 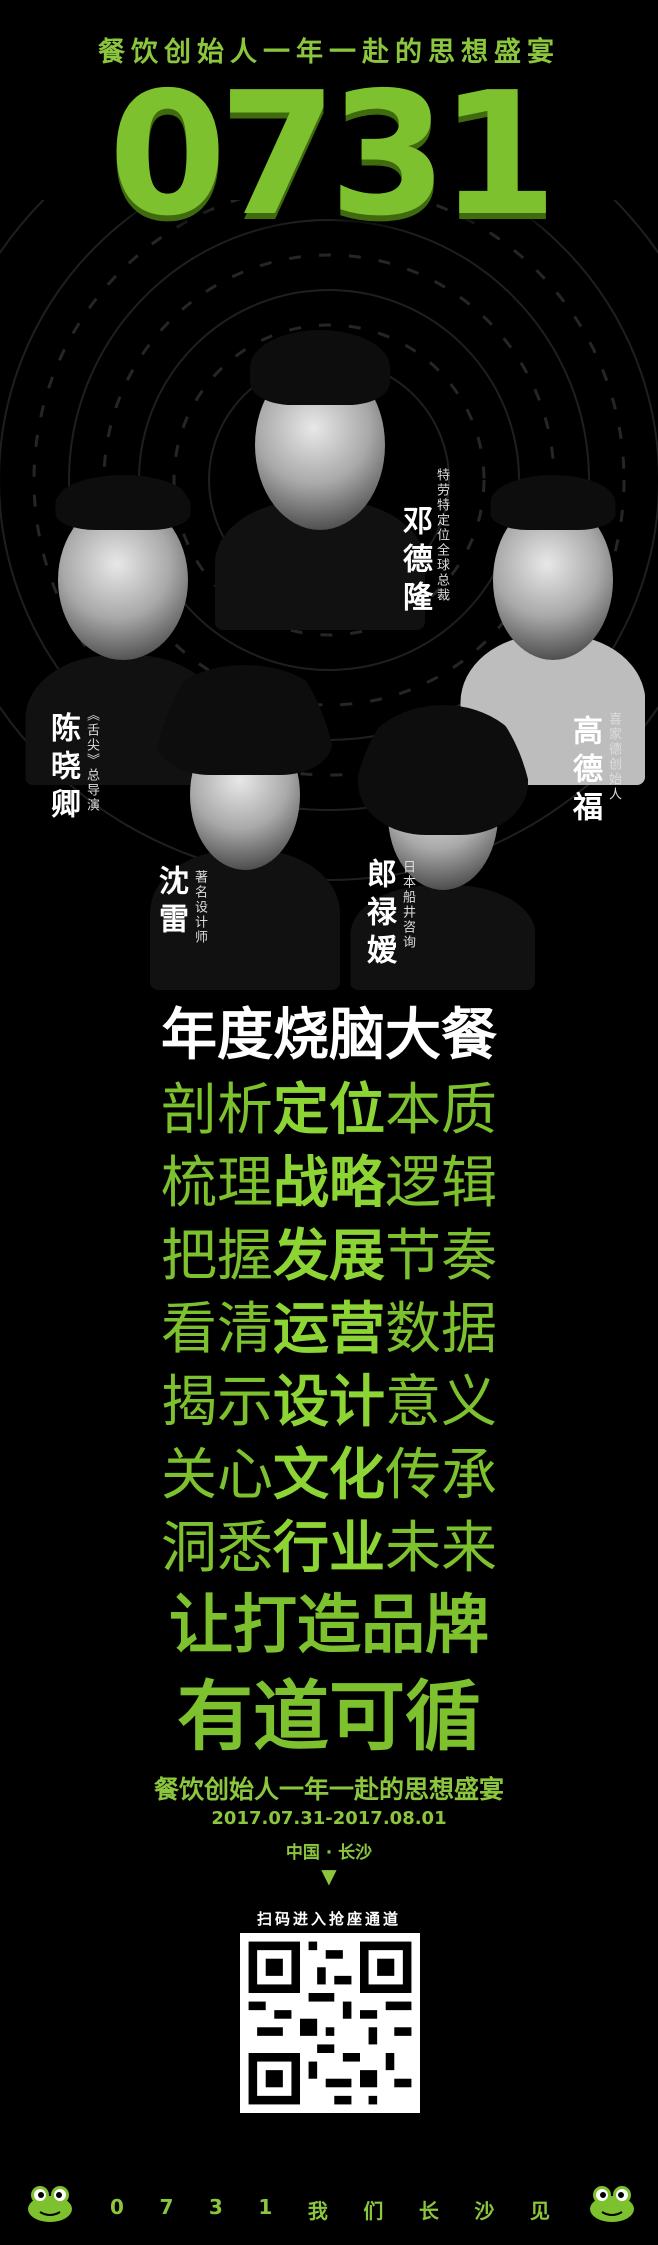 I want to click on row-keyword: 行业, so click(x=329, y=1548).